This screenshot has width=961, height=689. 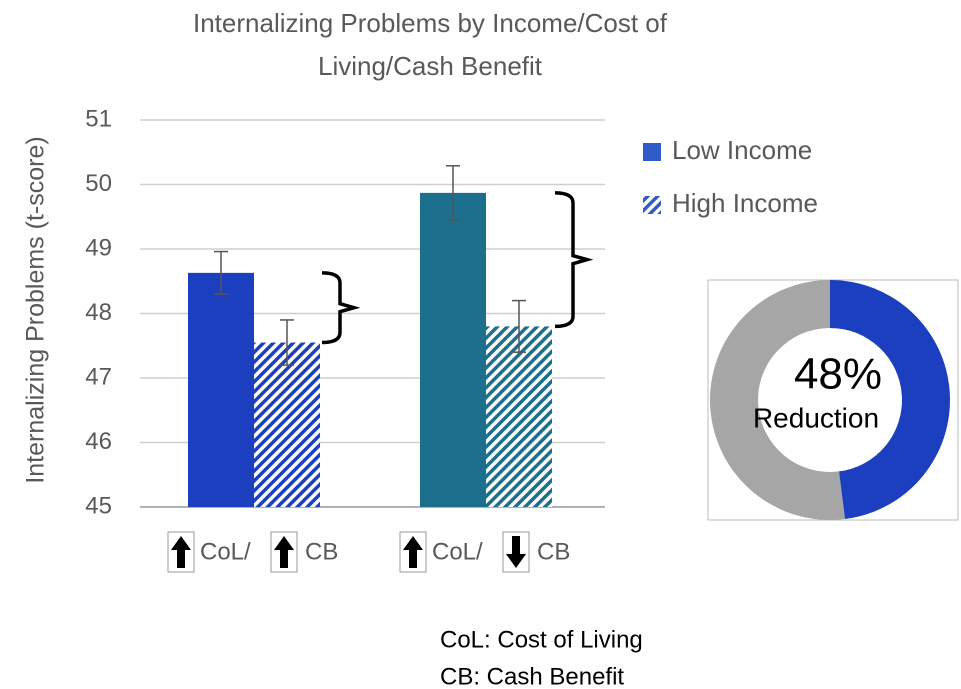 What do you see at coordinates (98, 183) in the screenshot?
I see `y-tick-label: 50` at bounding box center [98, 183].